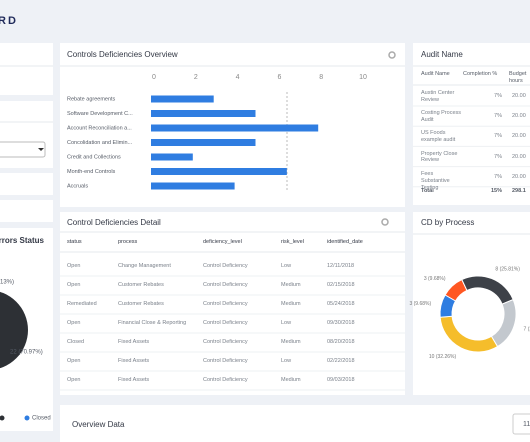  I want to click on donut-segment, so click(448, 306).